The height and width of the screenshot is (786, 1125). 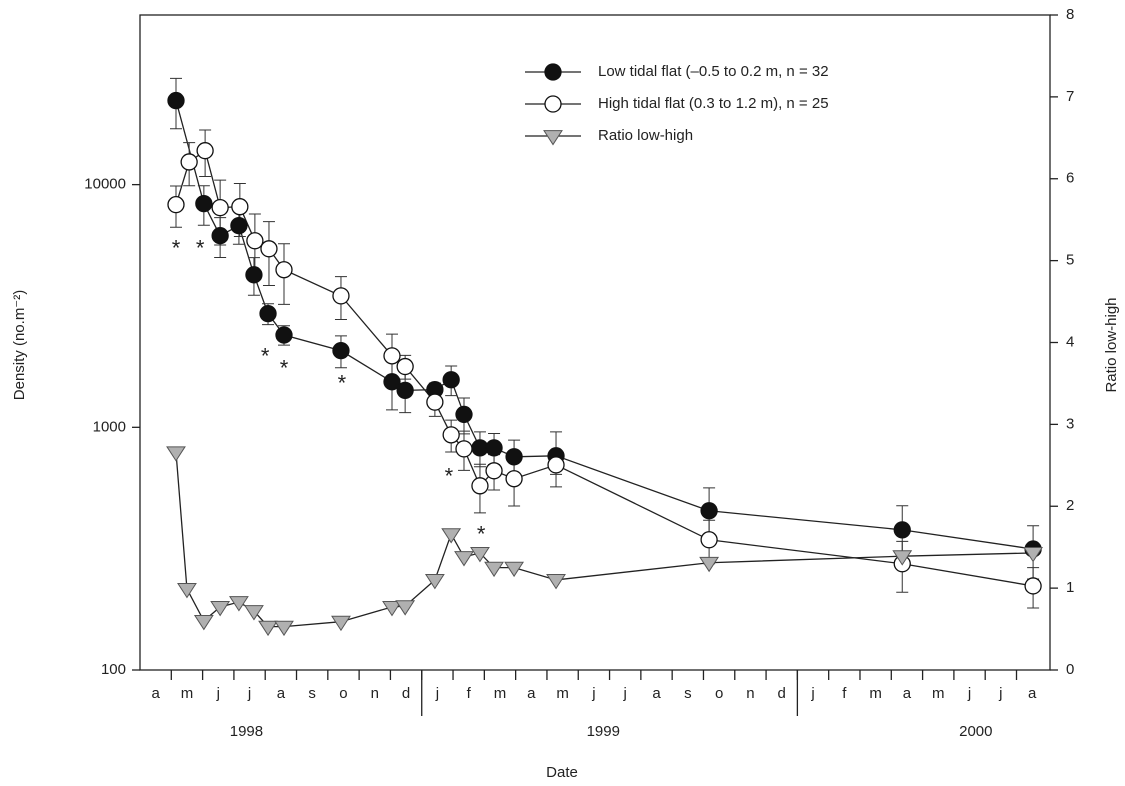 What do you see at coordinates (1070, 341) in the screenshot?
I see `y2-tick-label: 4` at bounding box center [1070, 341].